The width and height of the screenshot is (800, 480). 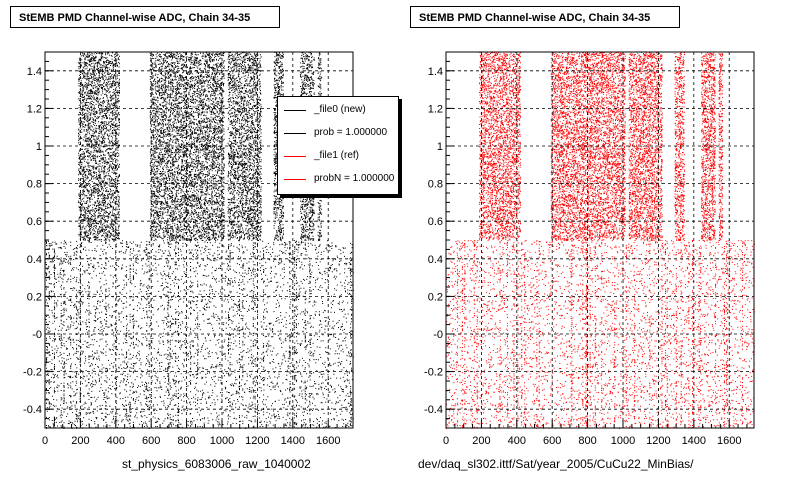 What do you see at coordinates (587, 441) in the screenshot?
I see `right-x-tick-label-4: 800` at bounding box center [587, 441].